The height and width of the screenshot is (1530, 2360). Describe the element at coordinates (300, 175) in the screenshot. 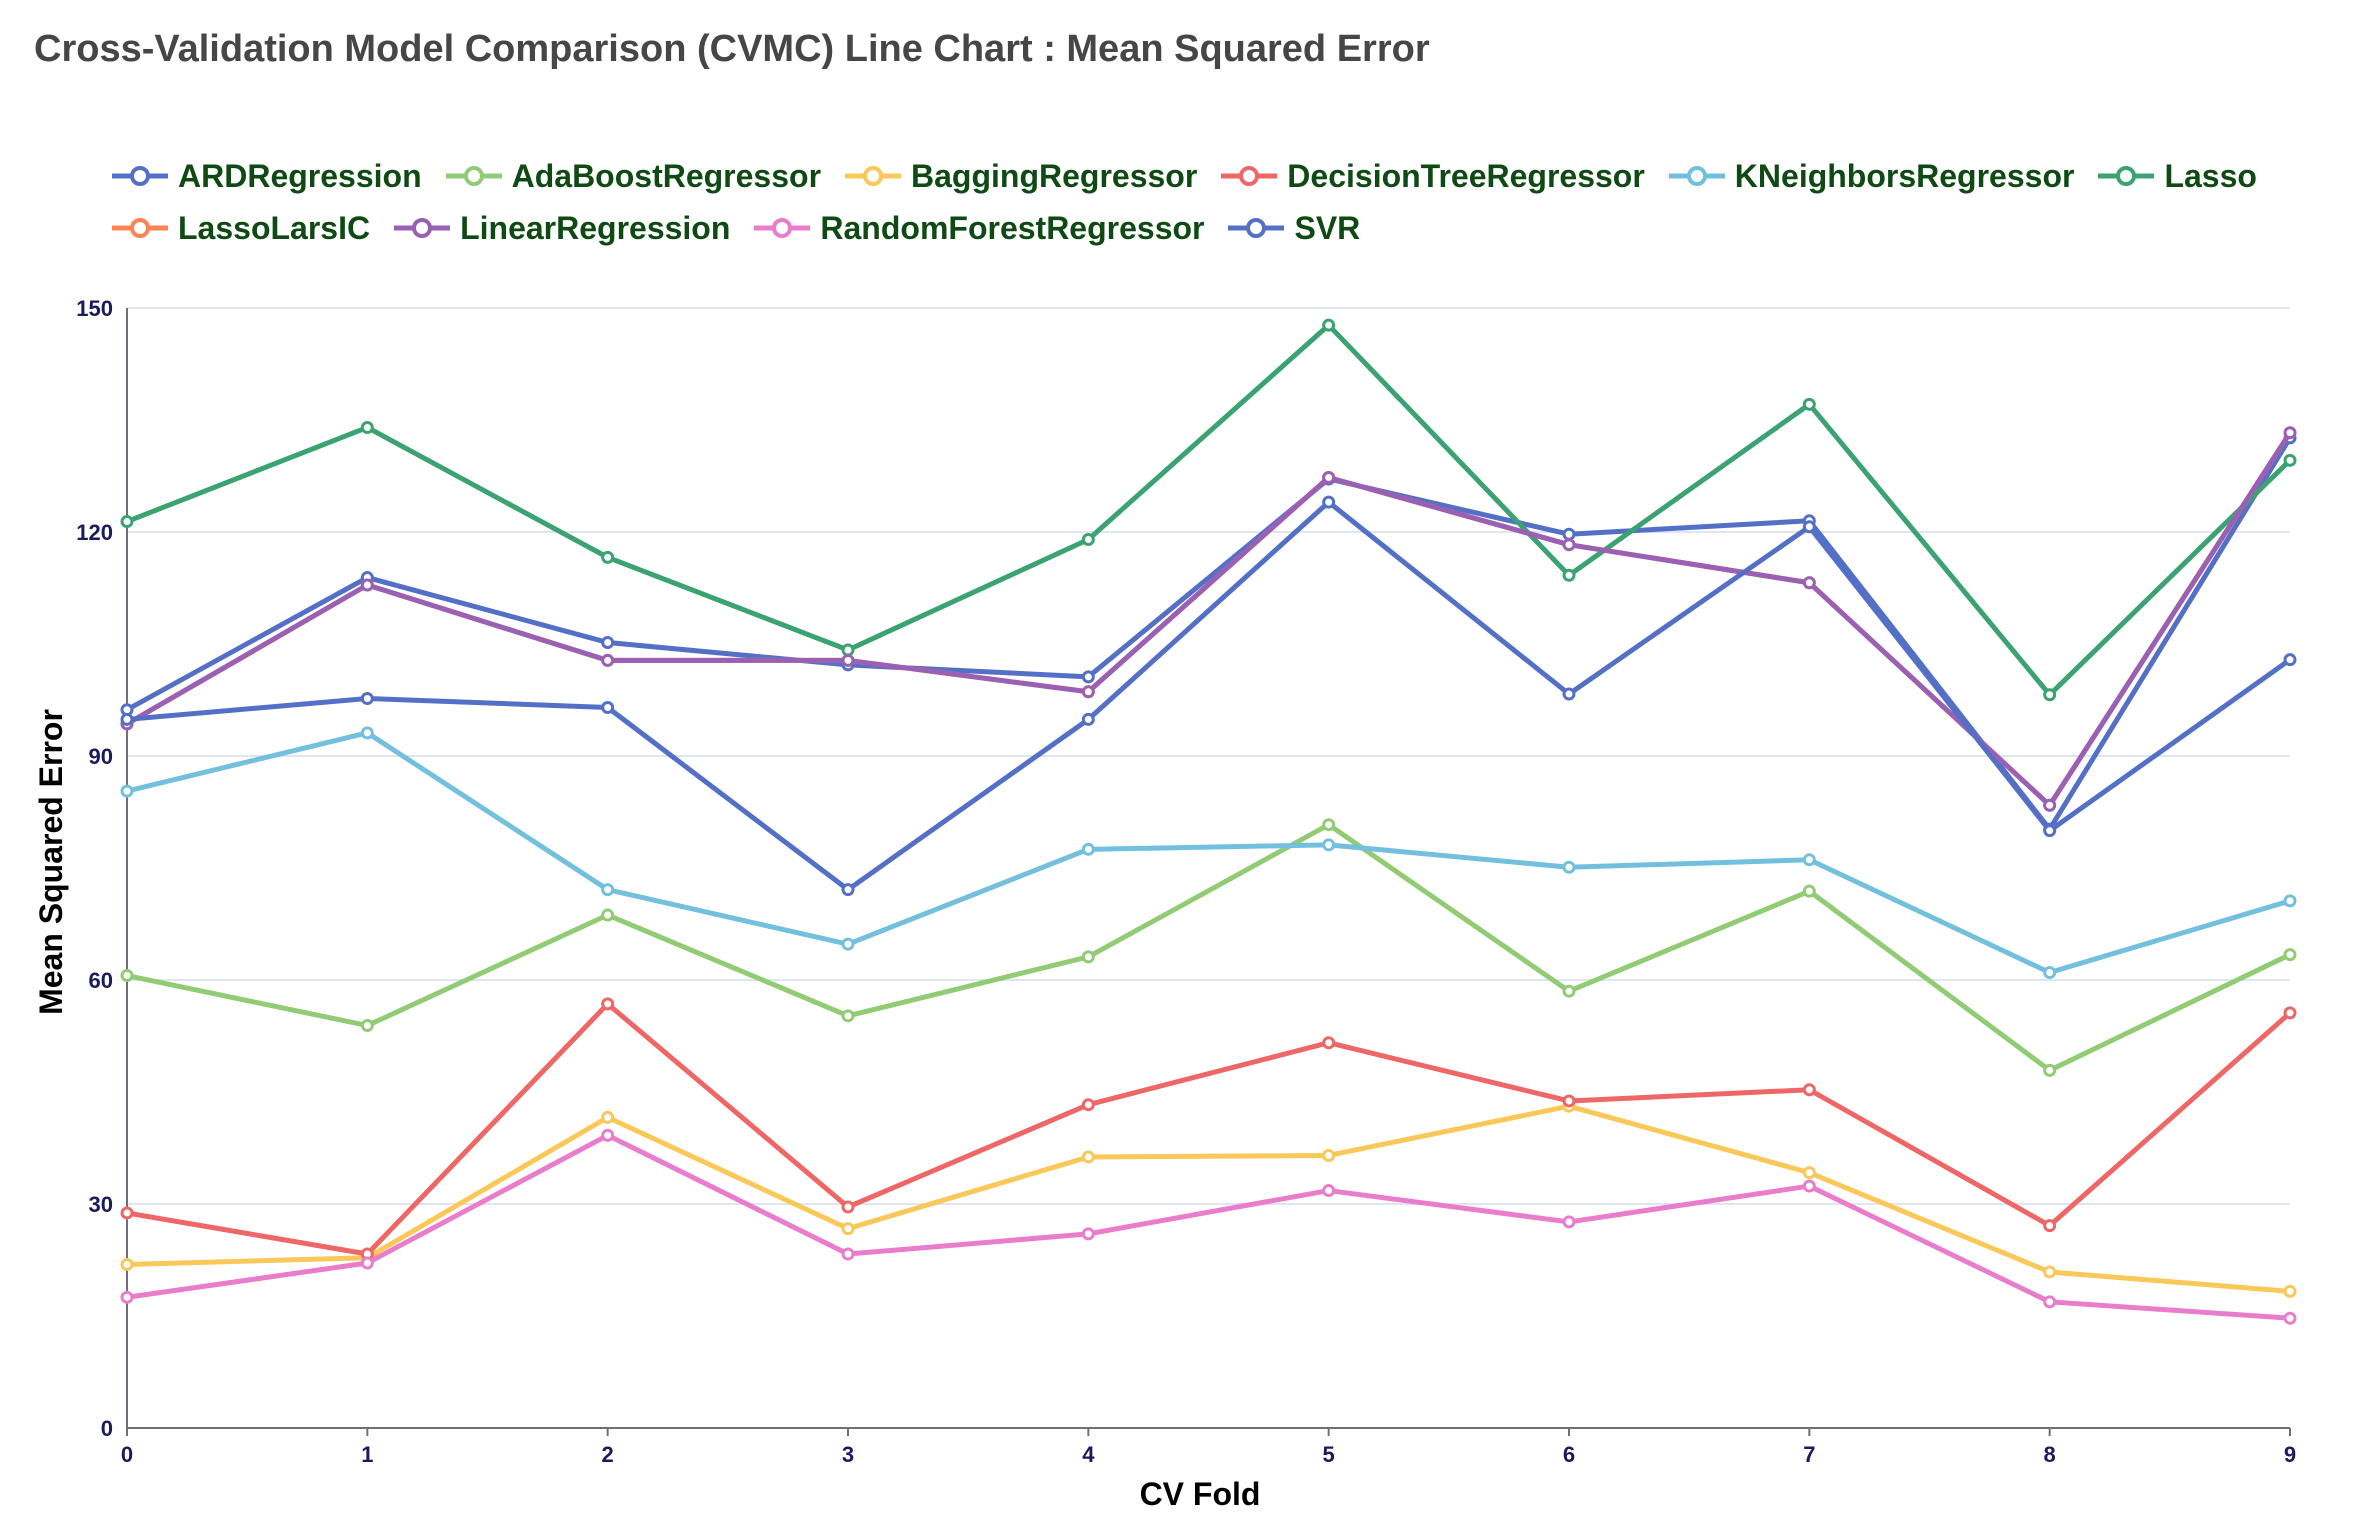

I see `legend-label: ARDRegression` at that location.